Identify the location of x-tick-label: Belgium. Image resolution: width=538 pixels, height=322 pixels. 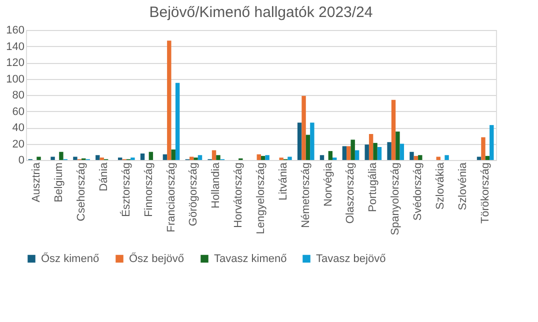
(59, 182).